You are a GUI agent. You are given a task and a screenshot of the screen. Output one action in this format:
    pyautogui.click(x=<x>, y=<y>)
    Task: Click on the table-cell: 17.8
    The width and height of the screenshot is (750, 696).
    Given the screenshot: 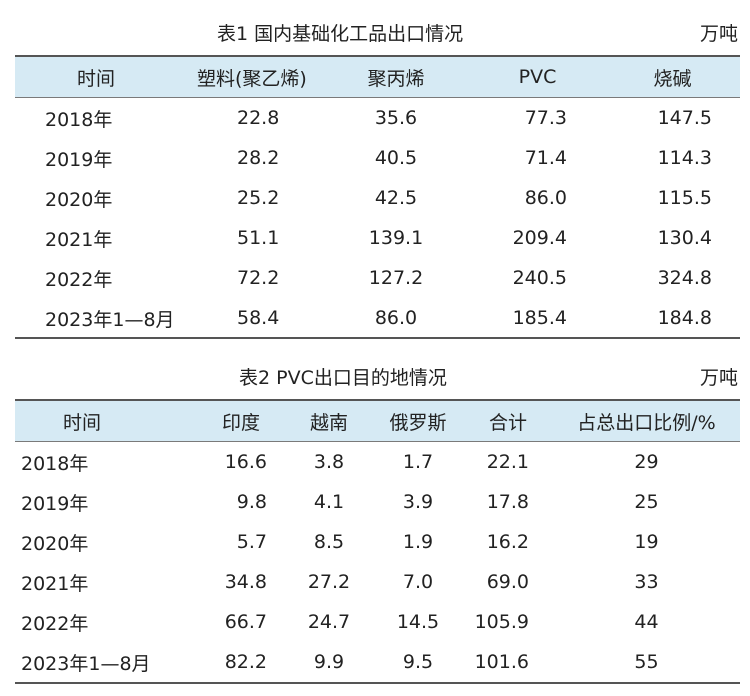 What is the action you would take?
    pyautogui.click(x=507, y=502)
    